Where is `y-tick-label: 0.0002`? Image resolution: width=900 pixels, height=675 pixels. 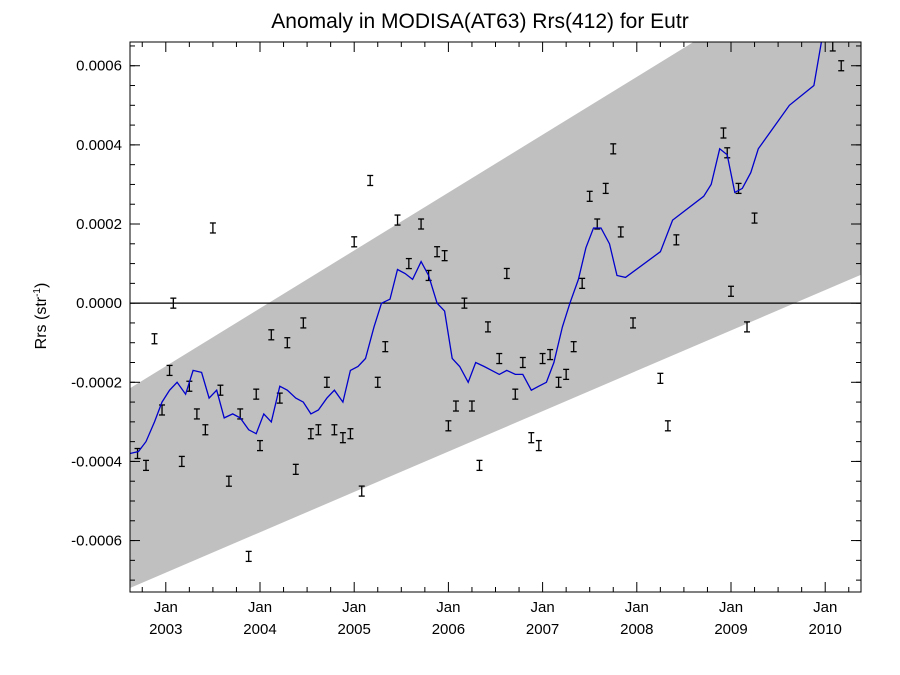 y-tick-label: 0.0002 is located at coordinates (99, 224).